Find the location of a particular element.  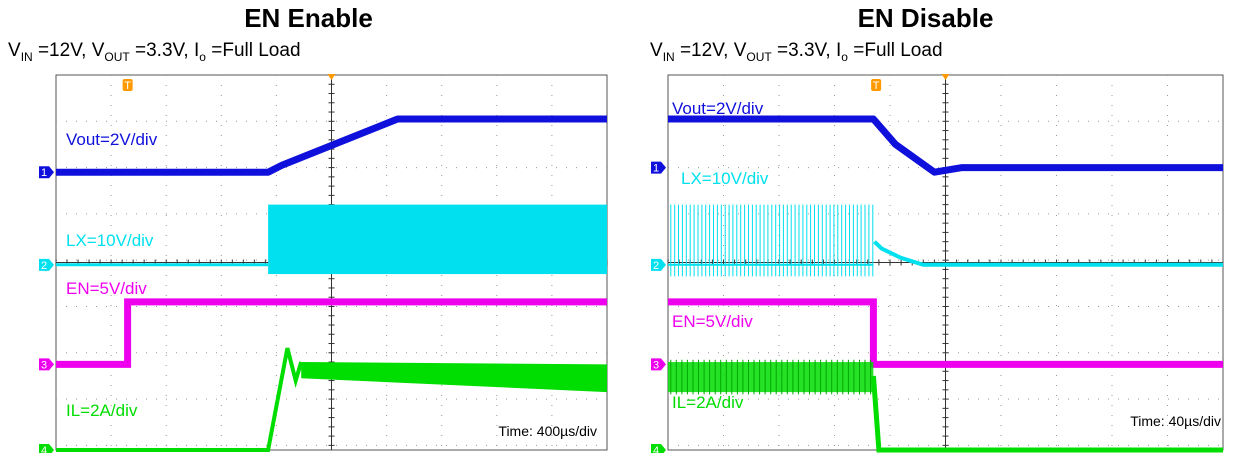

lx-decay-trace is located at coordinates (1048, 253).